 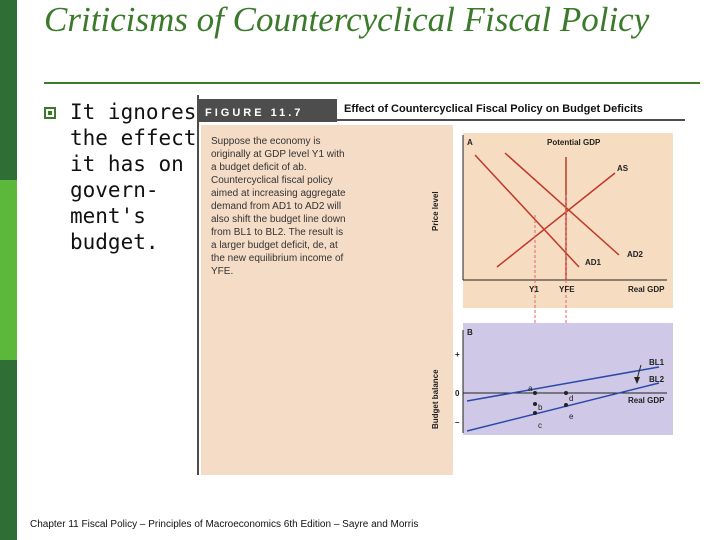 I want to click on point-b, so click(x=535, y=404).